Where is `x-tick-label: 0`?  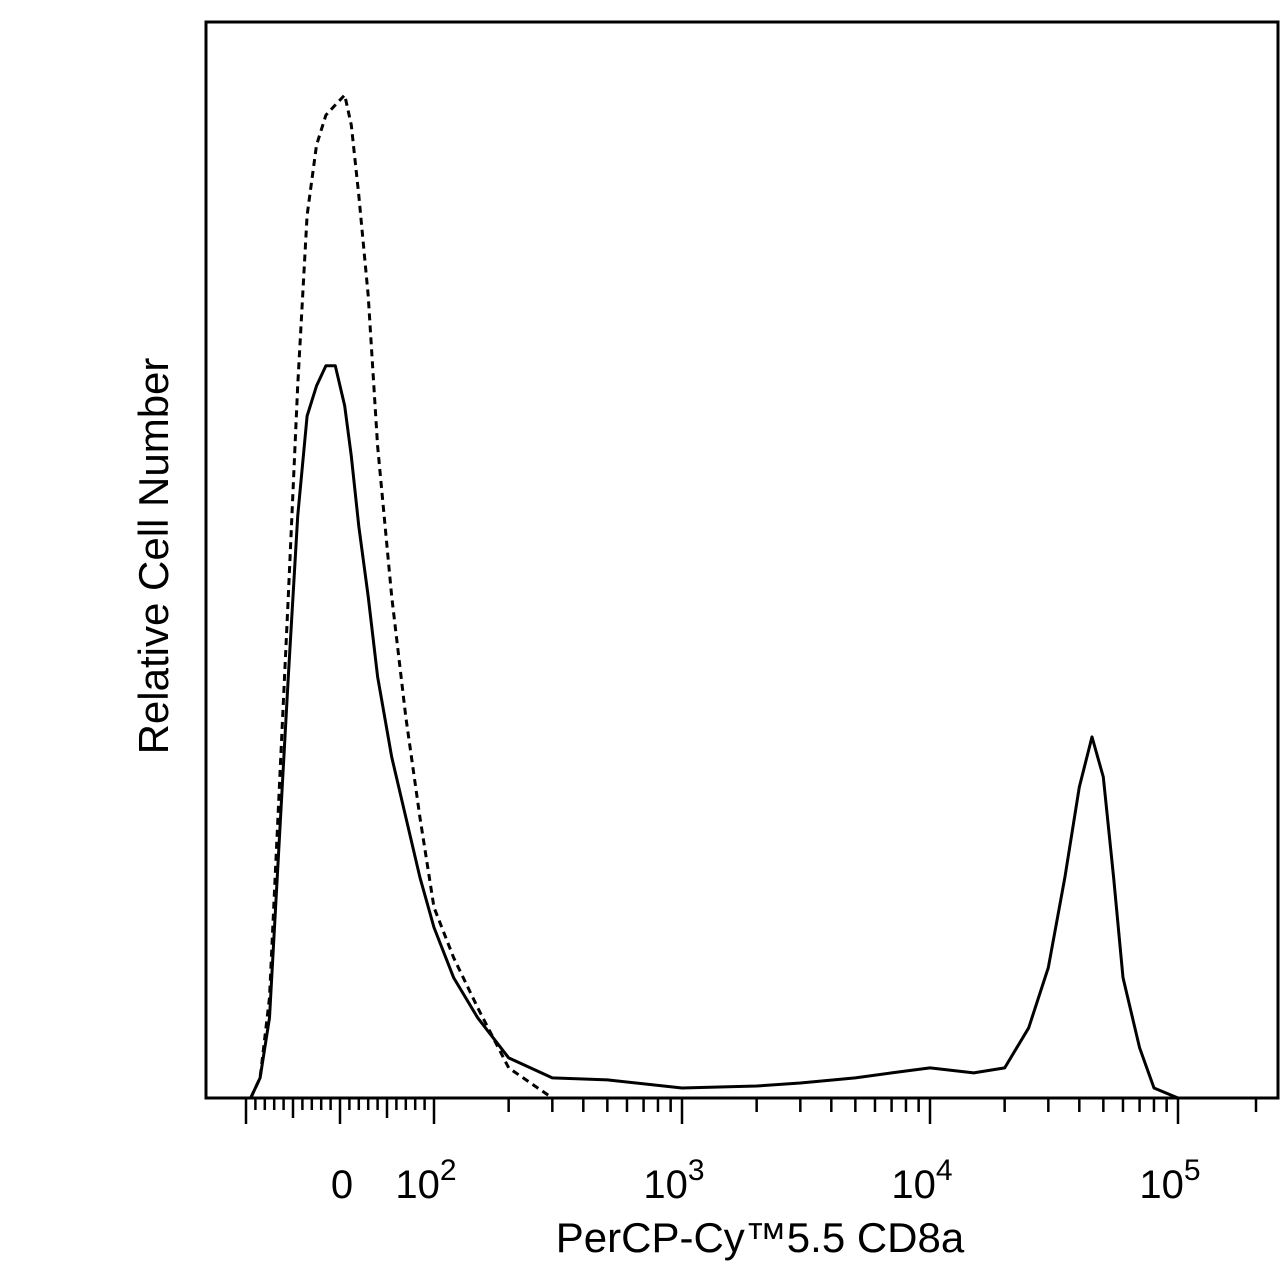 x-tick-label: 0 is located at coordinates (342, 1185).